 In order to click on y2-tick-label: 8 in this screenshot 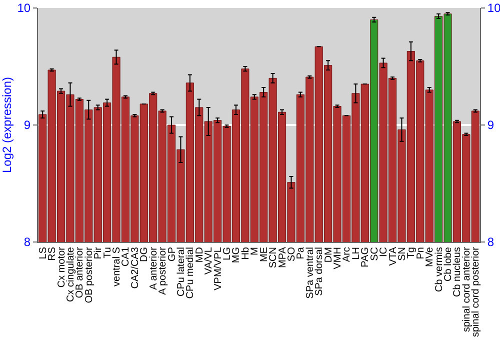, I will do `click(490, 242)`.